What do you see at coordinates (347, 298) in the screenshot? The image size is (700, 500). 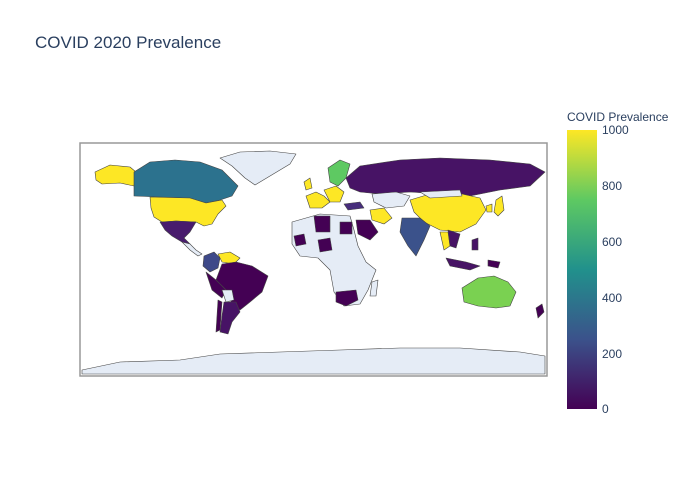 I see `country-south-africa` at bounding box center [347, 298].